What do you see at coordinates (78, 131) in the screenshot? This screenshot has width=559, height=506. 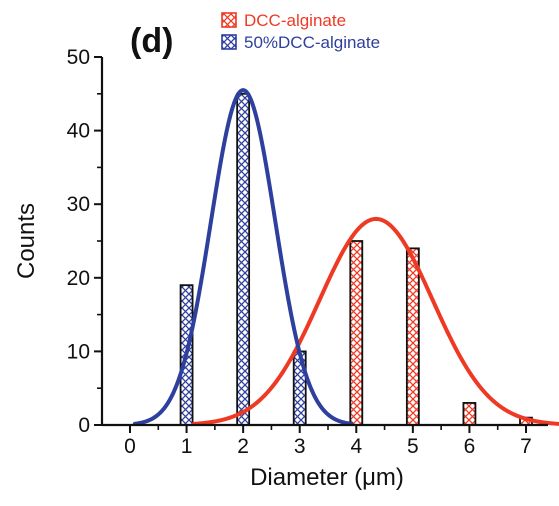 I see `y-tick-label: 40` at bounding box center [78, 131].